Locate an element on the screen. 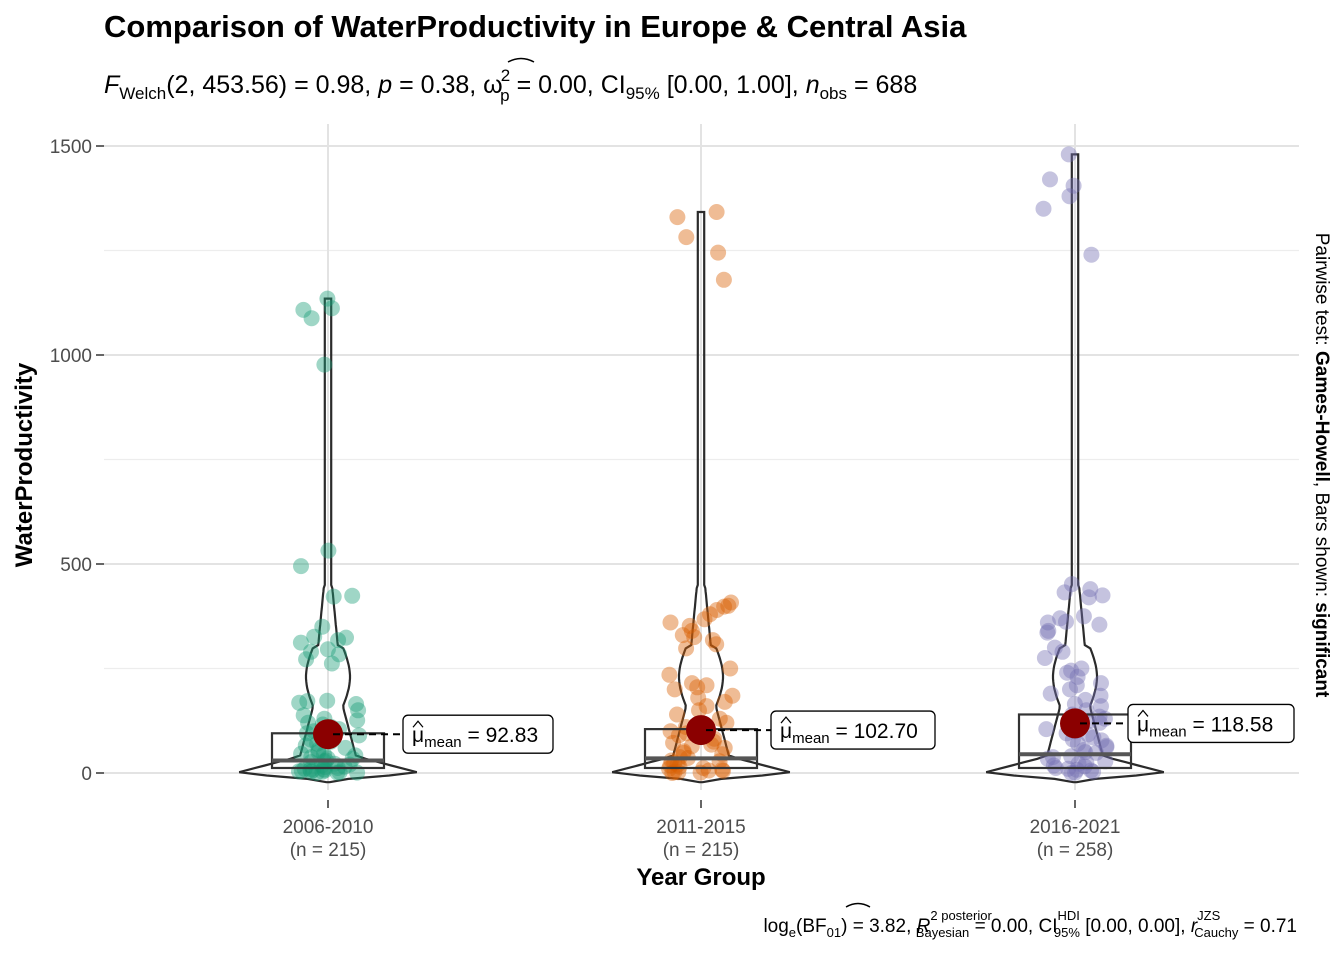 The height and width of the screenshot is (960, 1344). mean-label-box is located at coordinates (853, 730).